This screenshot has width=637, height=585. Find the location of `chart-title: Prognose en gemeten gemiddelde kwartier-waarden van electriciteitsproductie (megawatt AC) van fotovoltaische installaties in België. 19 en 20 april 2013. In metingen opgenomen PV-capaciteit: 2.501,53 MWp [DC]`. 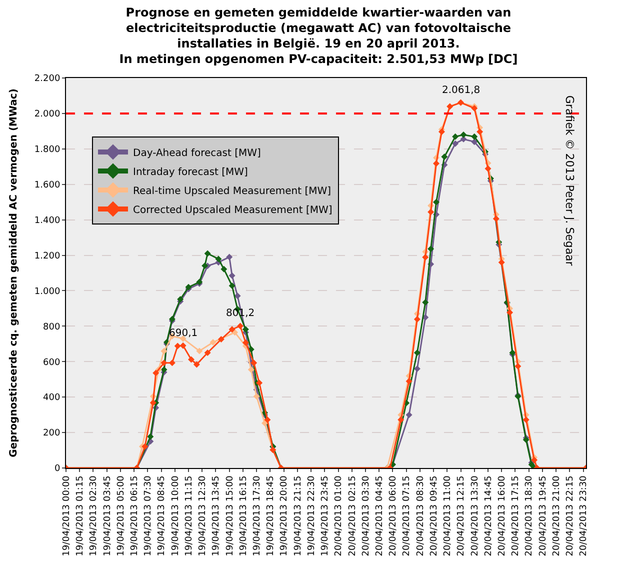

chart-title: Prognose en gemeten gemiddelde kwartier-waarden van electriciteitsproductie (megawatt AC) van fotovoltaische installaties in België. 19 en 20 april 2013. In metingen opgenomen PV-capaciteit: 2.501,53 MWp [DC] is located at coordinates (318, 35).